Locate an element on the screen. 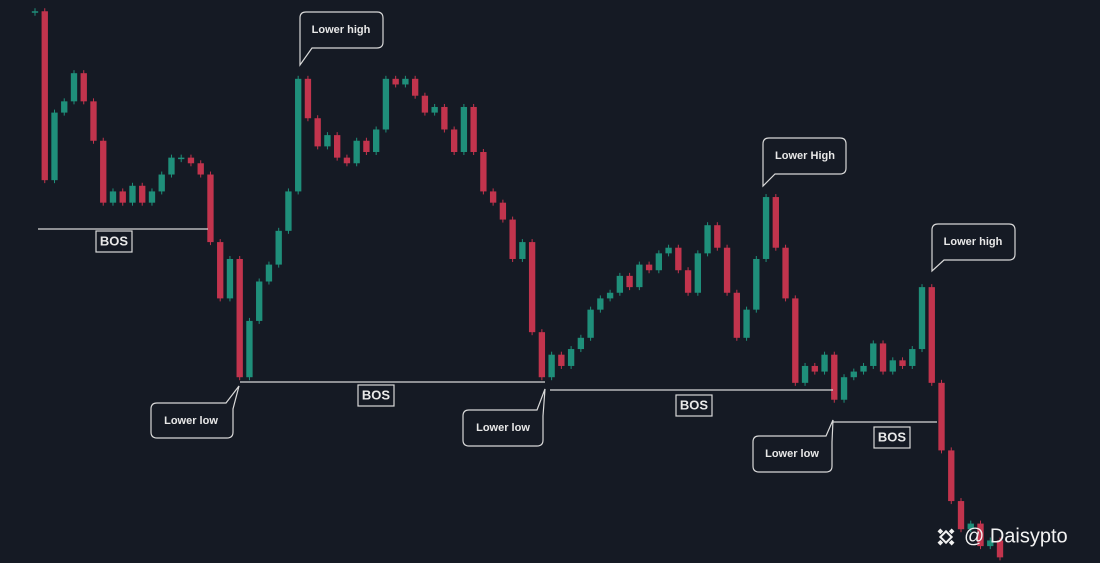 Image resolution: width=1100 pixels, height=563 pixels. watermark-logo is located at coordinates (946, 537).